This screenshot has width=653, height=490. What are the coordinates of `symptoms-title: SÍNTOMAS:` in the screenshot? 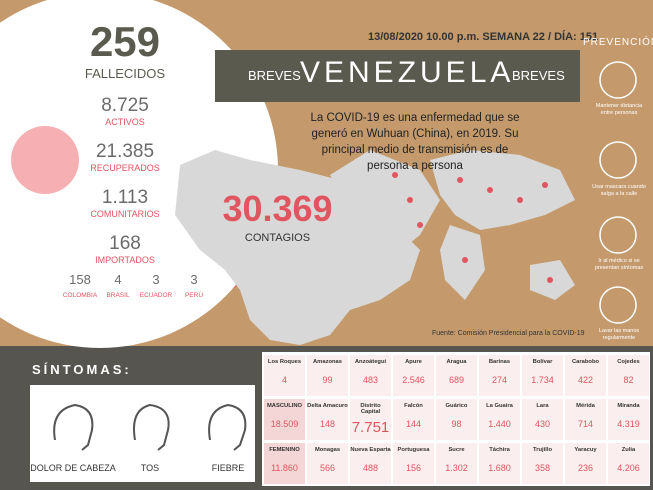 It's located at (82, 369).